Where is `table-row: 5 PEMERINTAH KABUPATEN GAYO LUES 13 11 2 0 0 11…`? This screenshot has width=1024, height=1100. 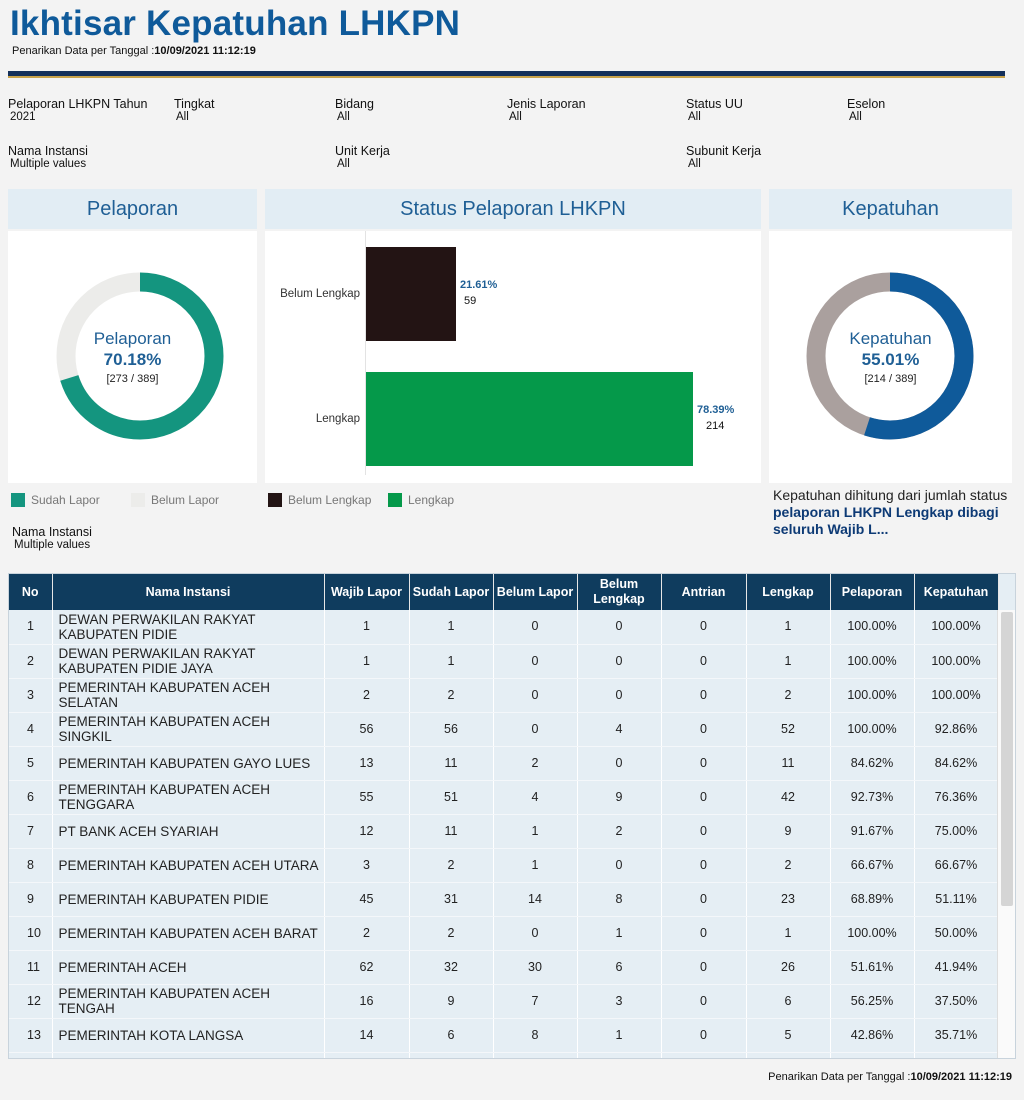 table-row: 5 PEMERINTAH KABUPATEN GAYO LUES 13 11 2 0 0 11… is located at coordinates (504, 763).